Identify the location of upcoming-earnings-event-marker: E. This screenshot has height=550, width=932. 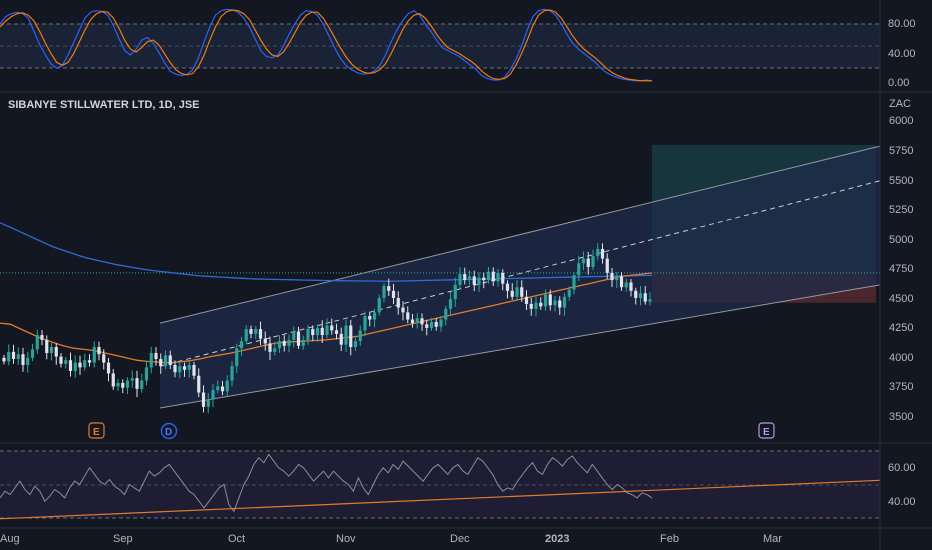
(766, 430).